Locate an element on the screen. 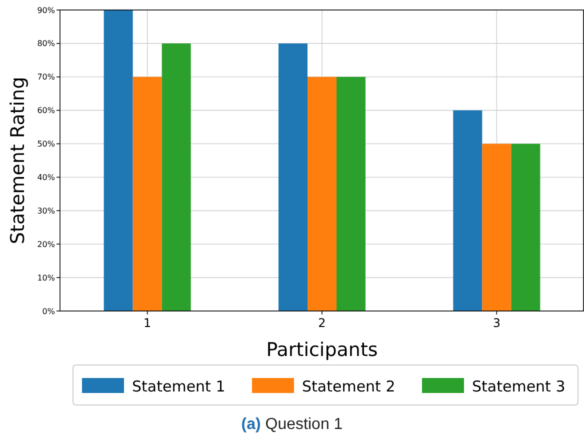  y-tick-label: 90% is located at coordinates (46, 10).